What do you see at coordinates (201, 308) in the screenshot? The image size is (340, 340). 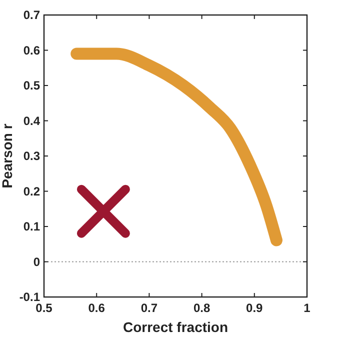 I see `x-tick-label: 0.8` at bounding box center [201, 308].